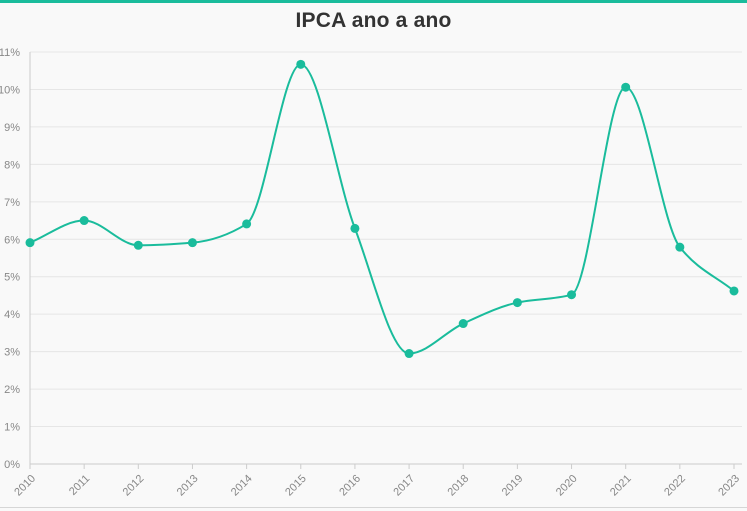 The height and width of the screenshot is (511, 747). Describe the element at coordinates (12, 390) in the screenshot. I see `y-tick-label: 2%` at that location.